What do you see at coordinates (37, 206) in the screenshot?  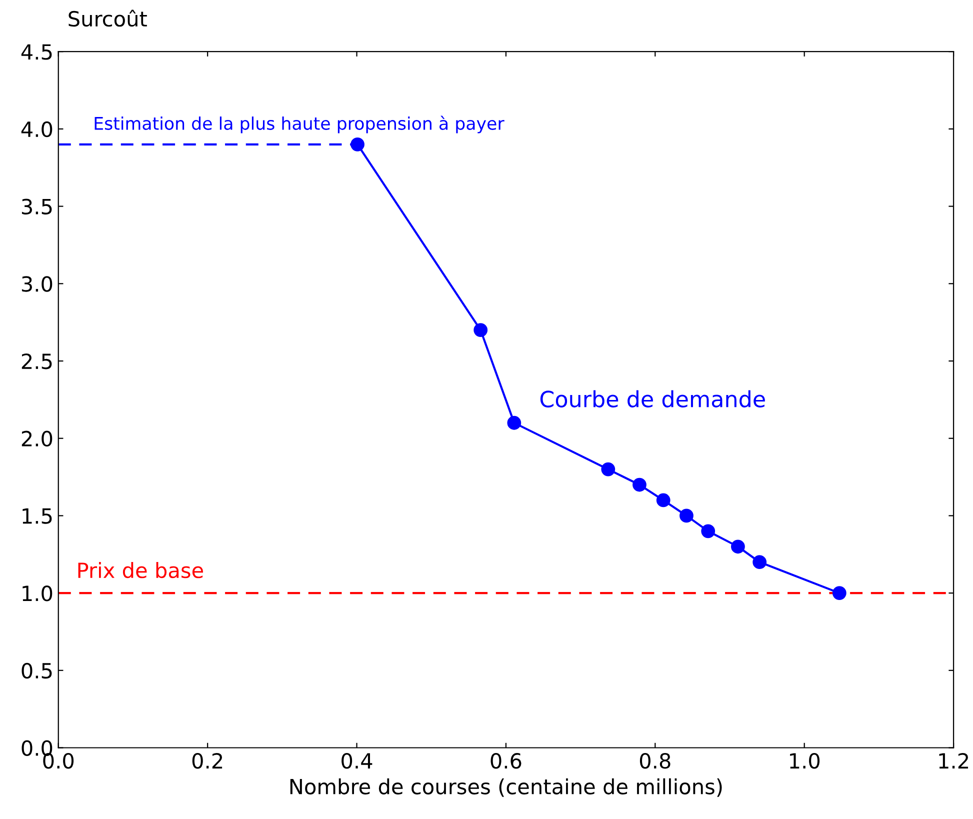 I see `y-tick-label: 3.5` at bounding box center [37, 206].